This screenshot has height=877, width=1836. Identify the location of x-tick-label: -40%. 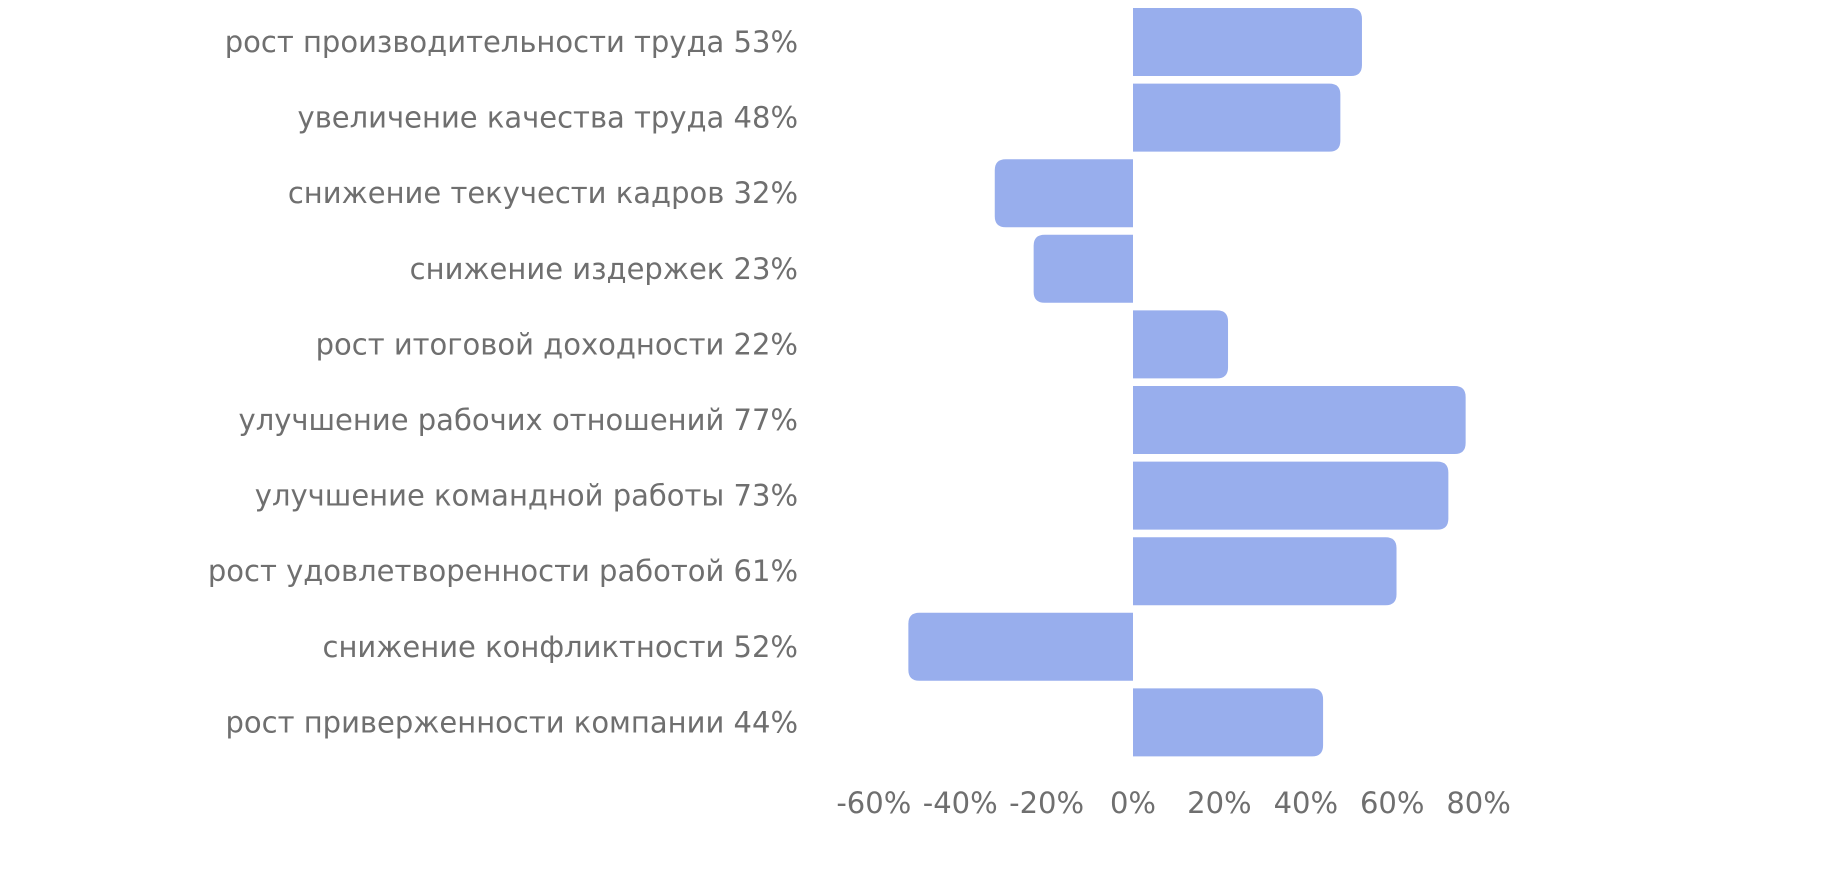
(960, 803).